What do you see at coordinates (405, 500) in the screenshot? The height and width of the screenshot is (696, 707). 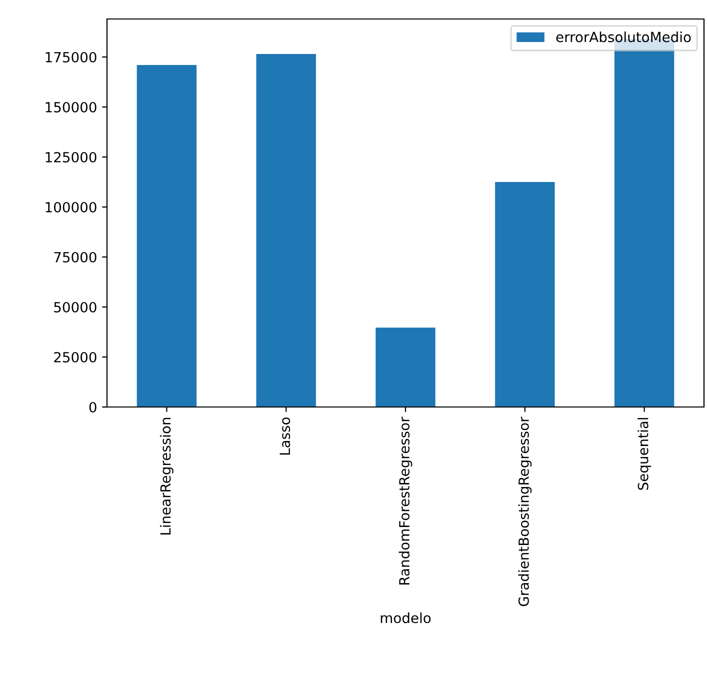 I see `x-tick-label: RandomForestRegressor` at bounding box center [405, 500].